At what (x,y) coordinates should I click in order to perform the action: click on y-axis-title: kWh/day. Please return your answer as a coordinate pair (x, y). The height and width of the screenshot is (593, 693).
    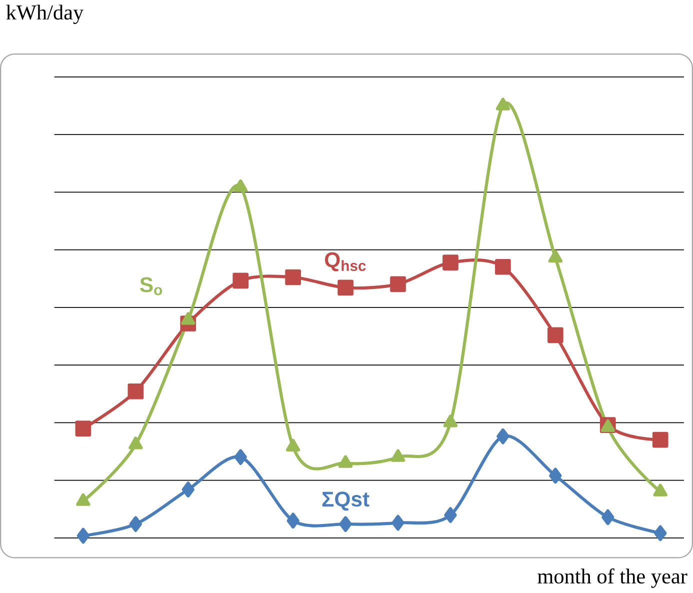
    Looking at the image, I should click on (45, 14).